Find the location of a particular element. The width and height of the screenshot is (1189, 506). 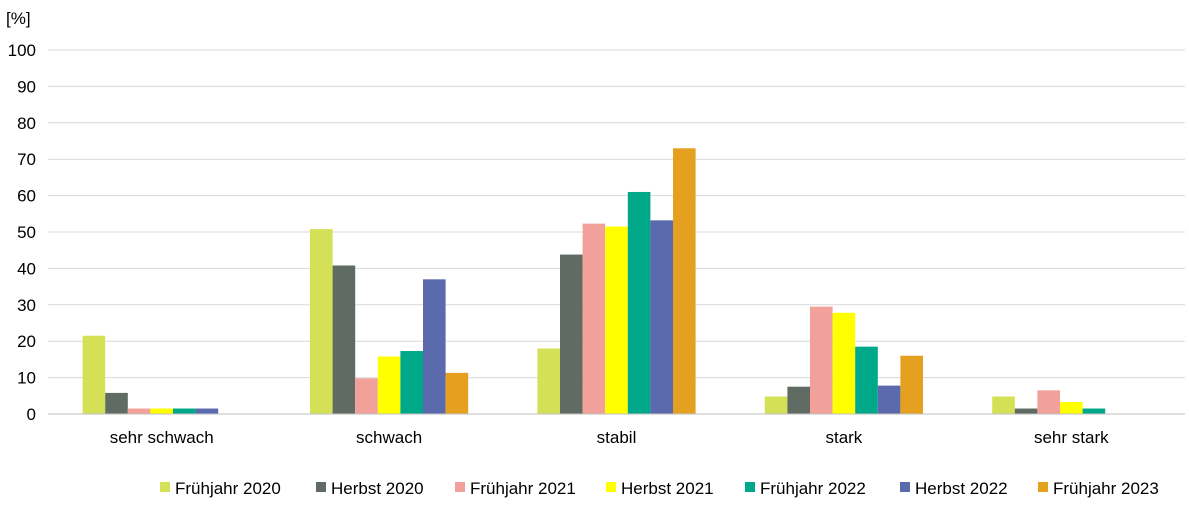

legend-label: Frühjahr 2021 is located at coordinates (523, 488).